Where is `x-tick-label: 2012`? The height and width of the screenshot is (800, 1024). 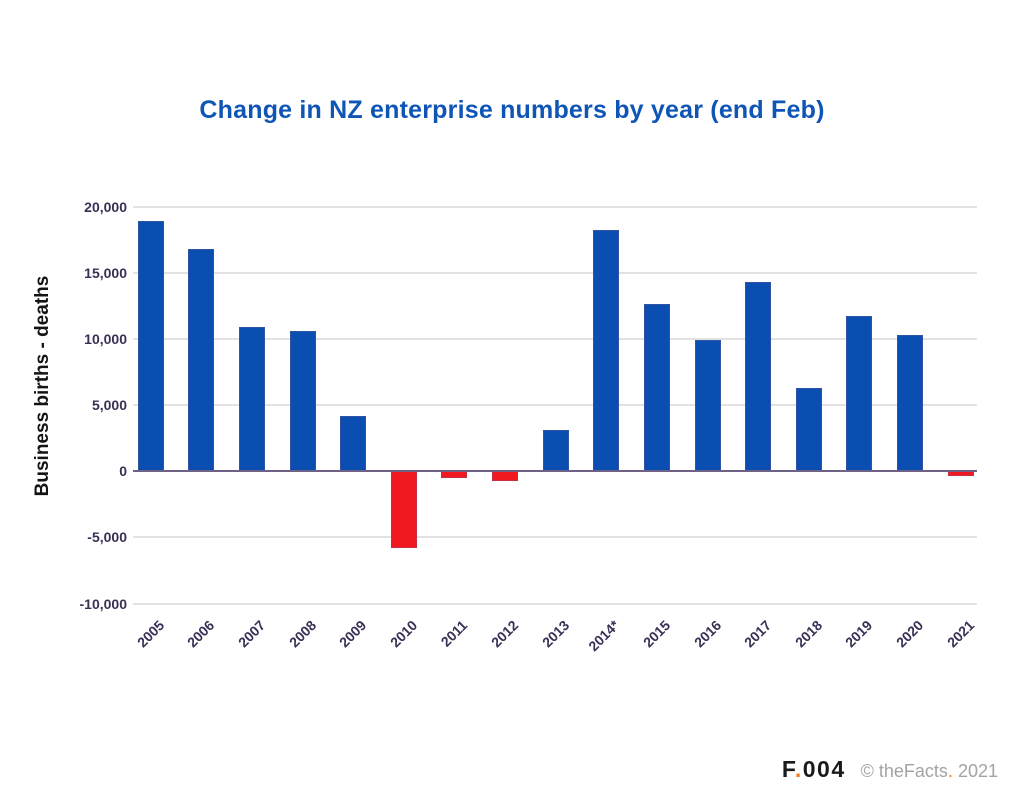 x-tick-label: 2012 is located at coordinates (505, 634).